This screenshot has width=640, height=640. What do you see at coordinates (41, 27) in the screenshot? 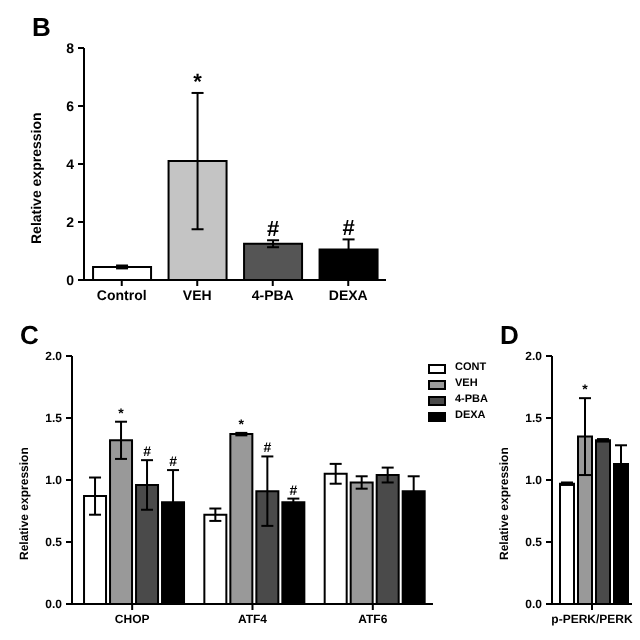
I see `chart-title: B` at bounding box center [41, 27].